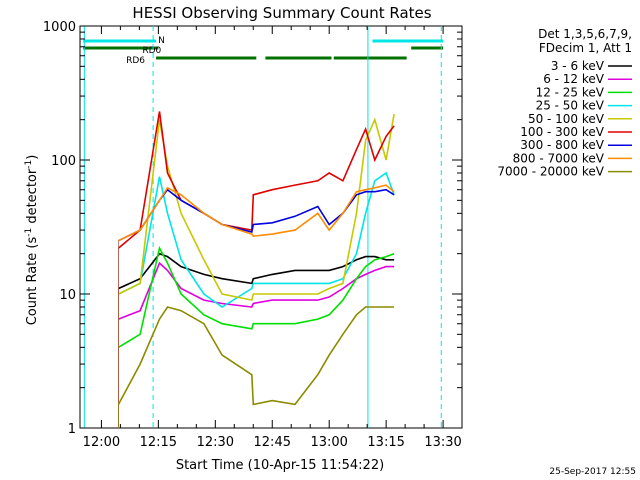 This screenshot has width=640, height=480. I want to click on y-axis-label-end: ), so click(32, 157).